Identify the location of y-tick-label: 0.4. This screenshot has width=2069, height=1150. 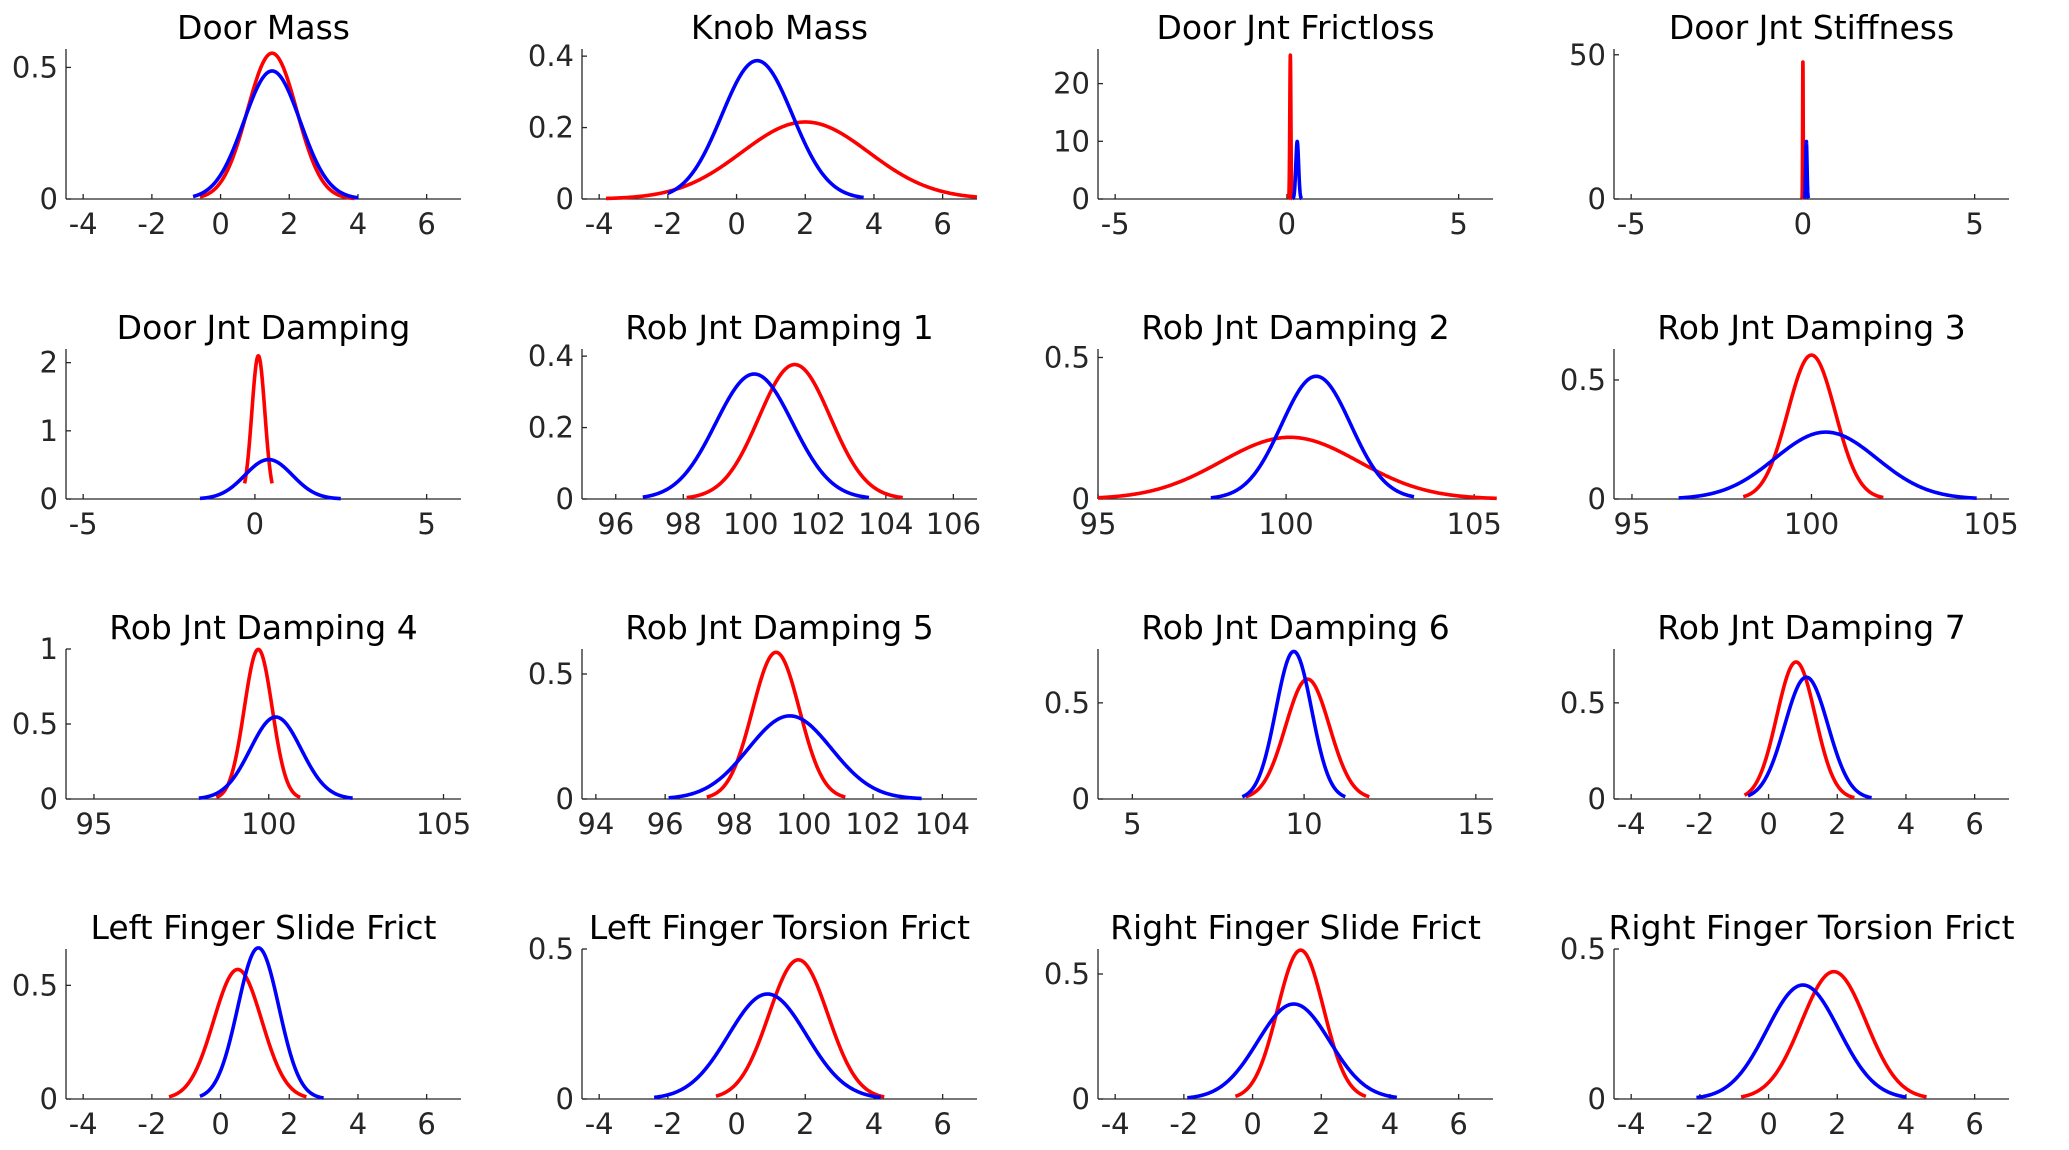
(551, 356).